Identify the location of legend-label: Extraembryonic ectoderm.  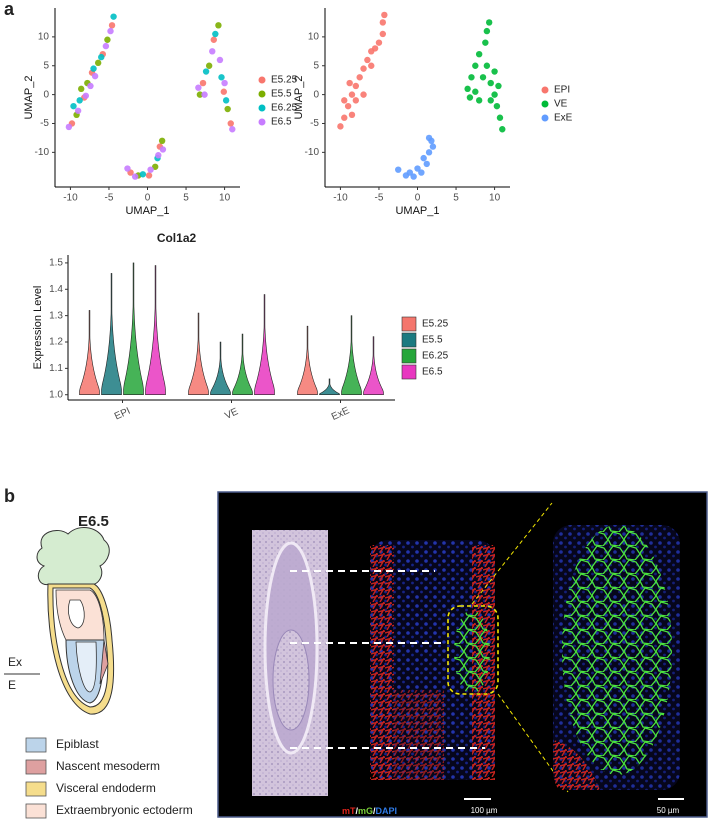
(124, 810).